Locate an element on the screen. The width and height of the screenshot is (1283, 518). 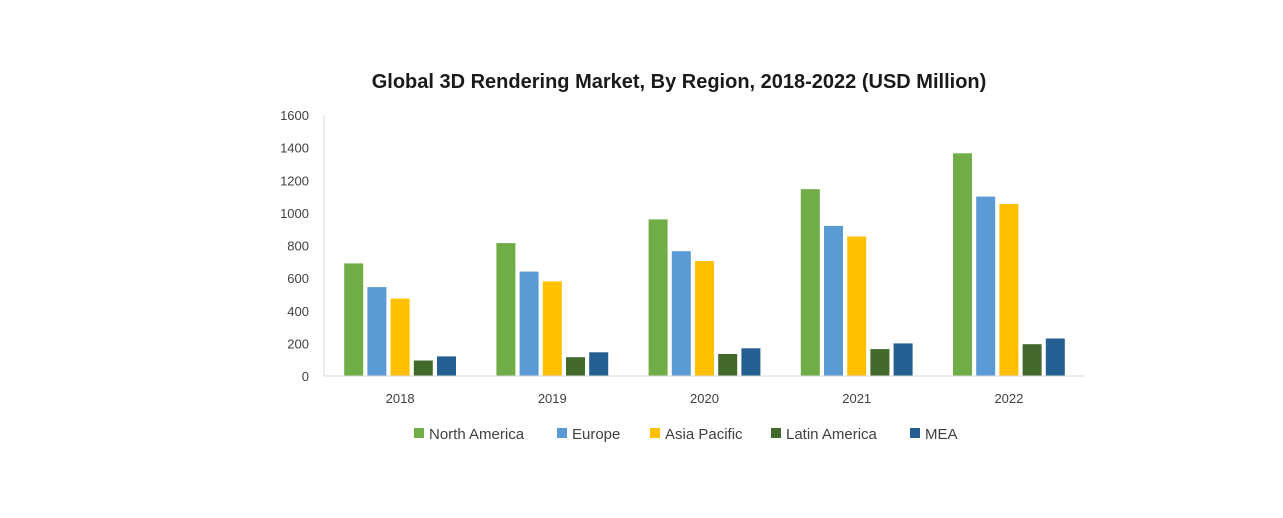
y-tick-label: 1600 is located at coordinates (294, 115).